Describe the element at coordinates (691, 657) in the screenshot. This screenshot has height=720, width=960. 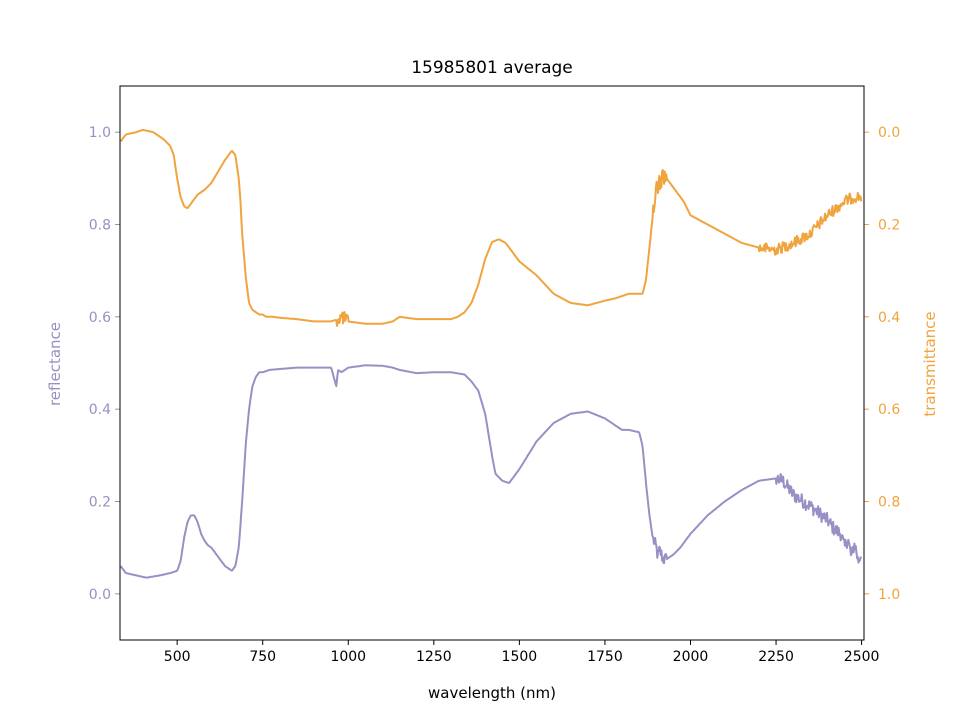
I see `x-tick-label: 2000` at that location.